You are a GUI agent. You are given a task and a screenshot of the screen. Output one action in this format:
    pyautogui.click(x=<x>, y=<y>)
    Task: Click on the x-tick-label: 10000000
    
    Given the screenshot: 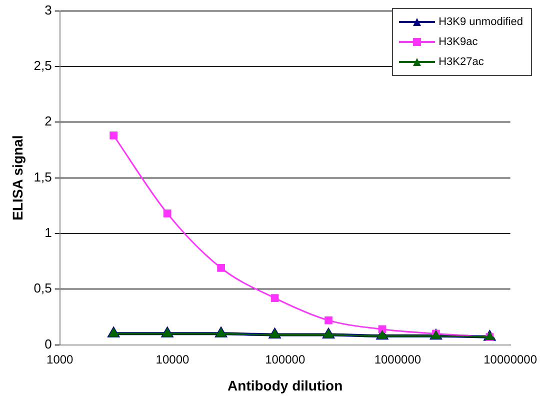 What is the action you would take?
    pyautogui.click(x=511, y=359)
    